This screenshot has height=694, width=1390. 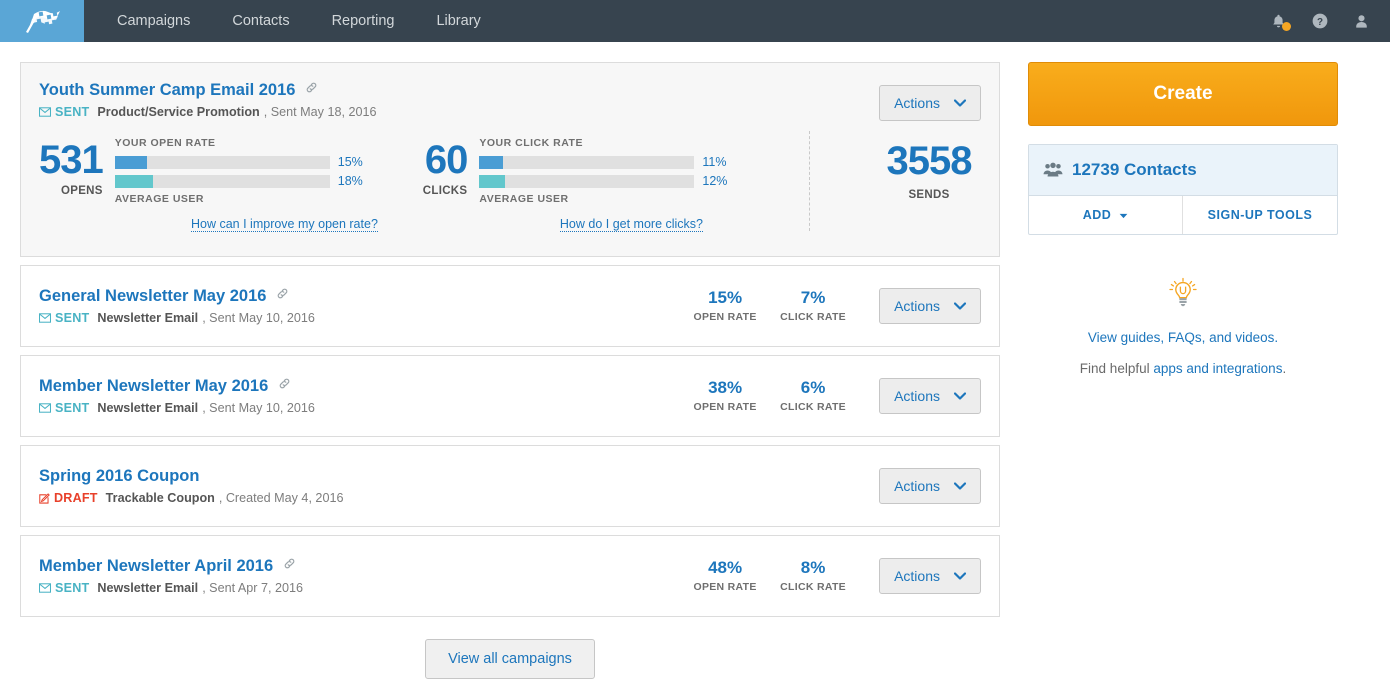 What do you see at coordinates (813, 568) in the screenshot?
I see `click-rate-value: 8%` at bounding box center [813, 568].